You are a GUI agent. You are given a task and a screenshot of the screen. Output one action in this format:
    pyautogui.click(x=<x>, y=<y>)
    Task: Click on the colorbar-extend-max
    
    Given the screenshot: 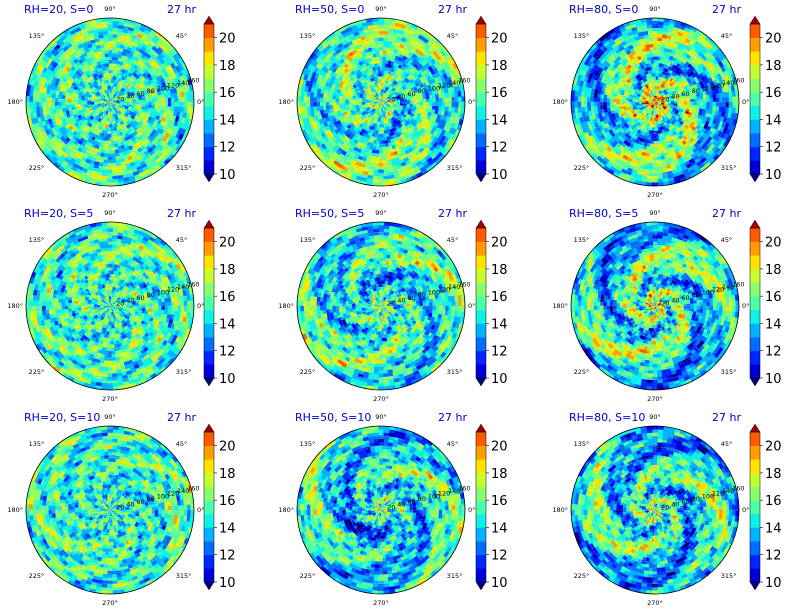 What is the action you would take?
    pyautogui.click(x=481, y=20)
    